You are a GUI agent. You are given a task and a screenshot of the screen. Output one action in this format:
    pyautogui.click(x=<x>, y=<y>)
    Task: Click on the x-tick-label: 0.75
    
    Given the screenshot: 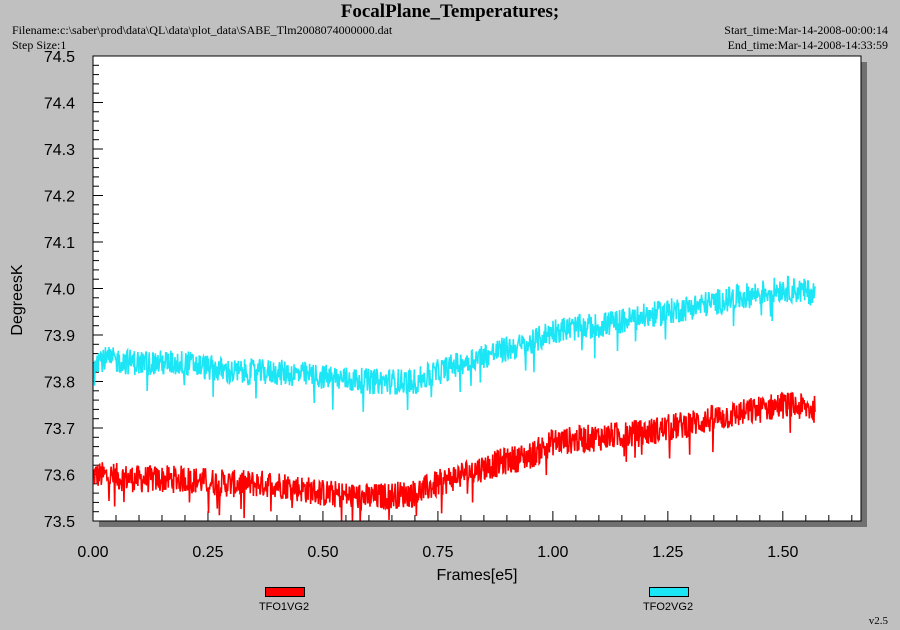 What is the action you would take?
    pyautogui.click(x=437, y=552)
    